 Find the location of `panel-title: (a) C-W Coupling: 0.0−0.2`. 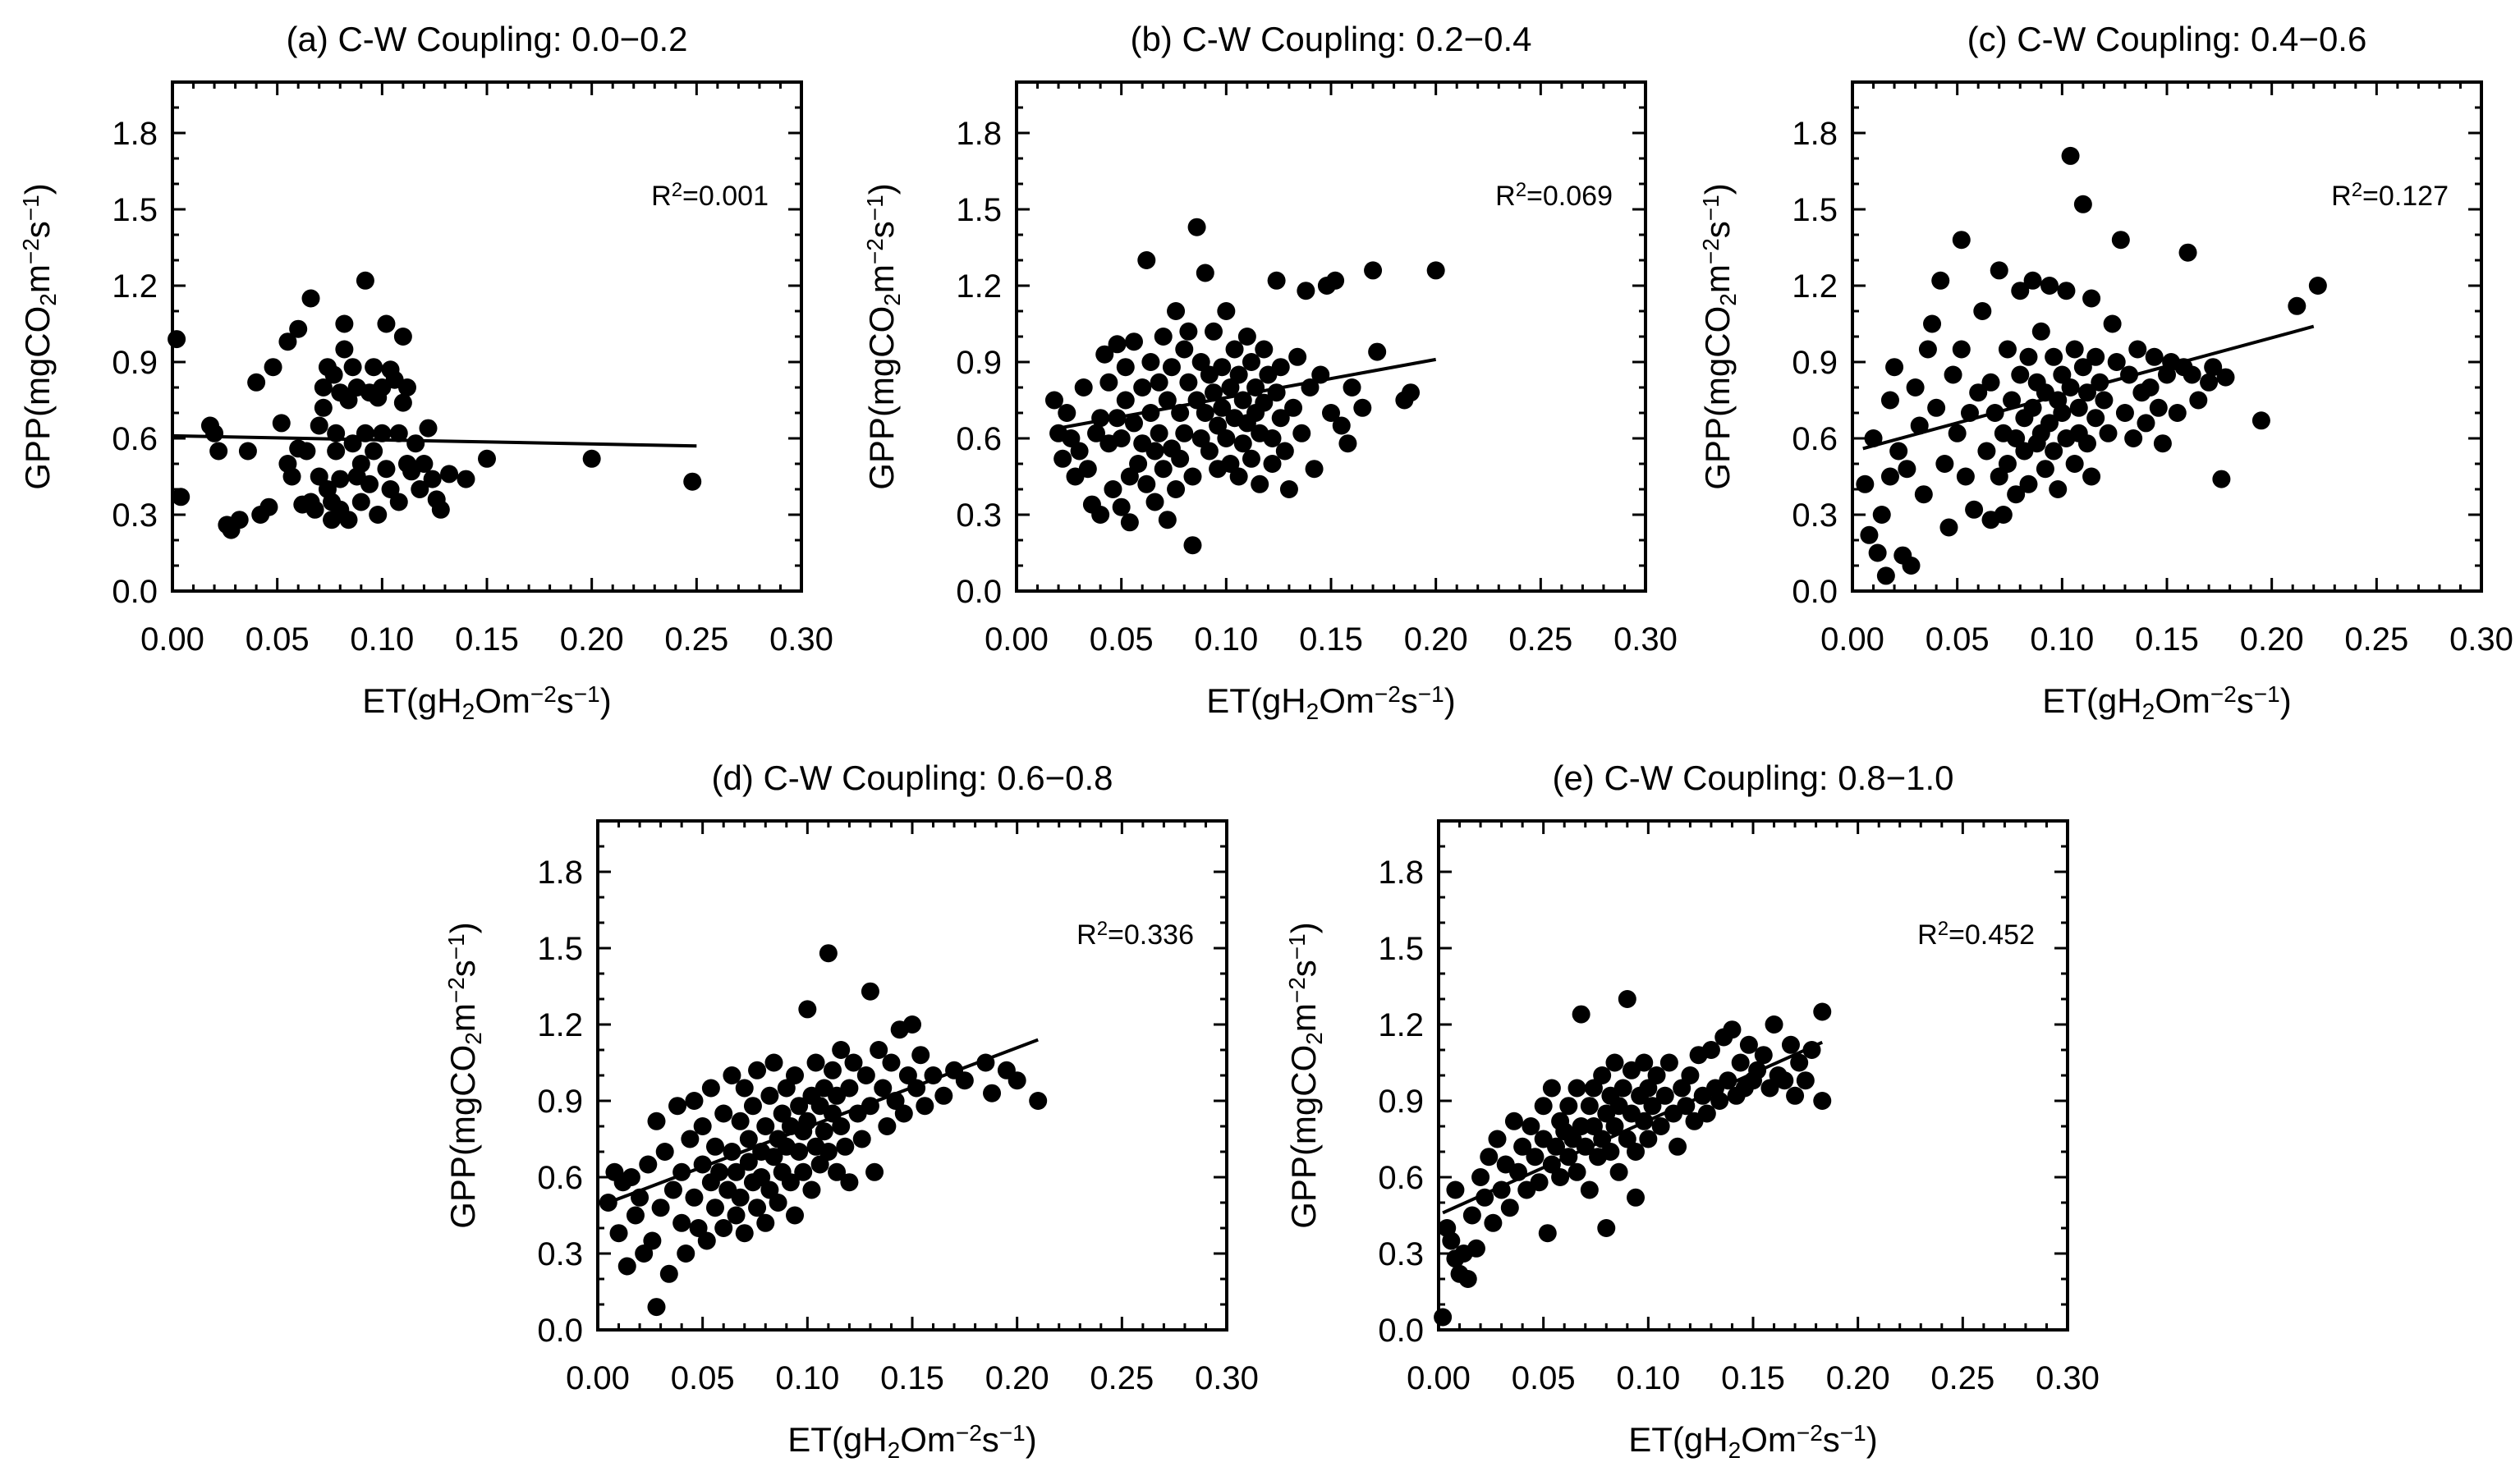

panel-title: (a) C-W Coupling: 0.0−0.2 is located at coordinates (486, 39).